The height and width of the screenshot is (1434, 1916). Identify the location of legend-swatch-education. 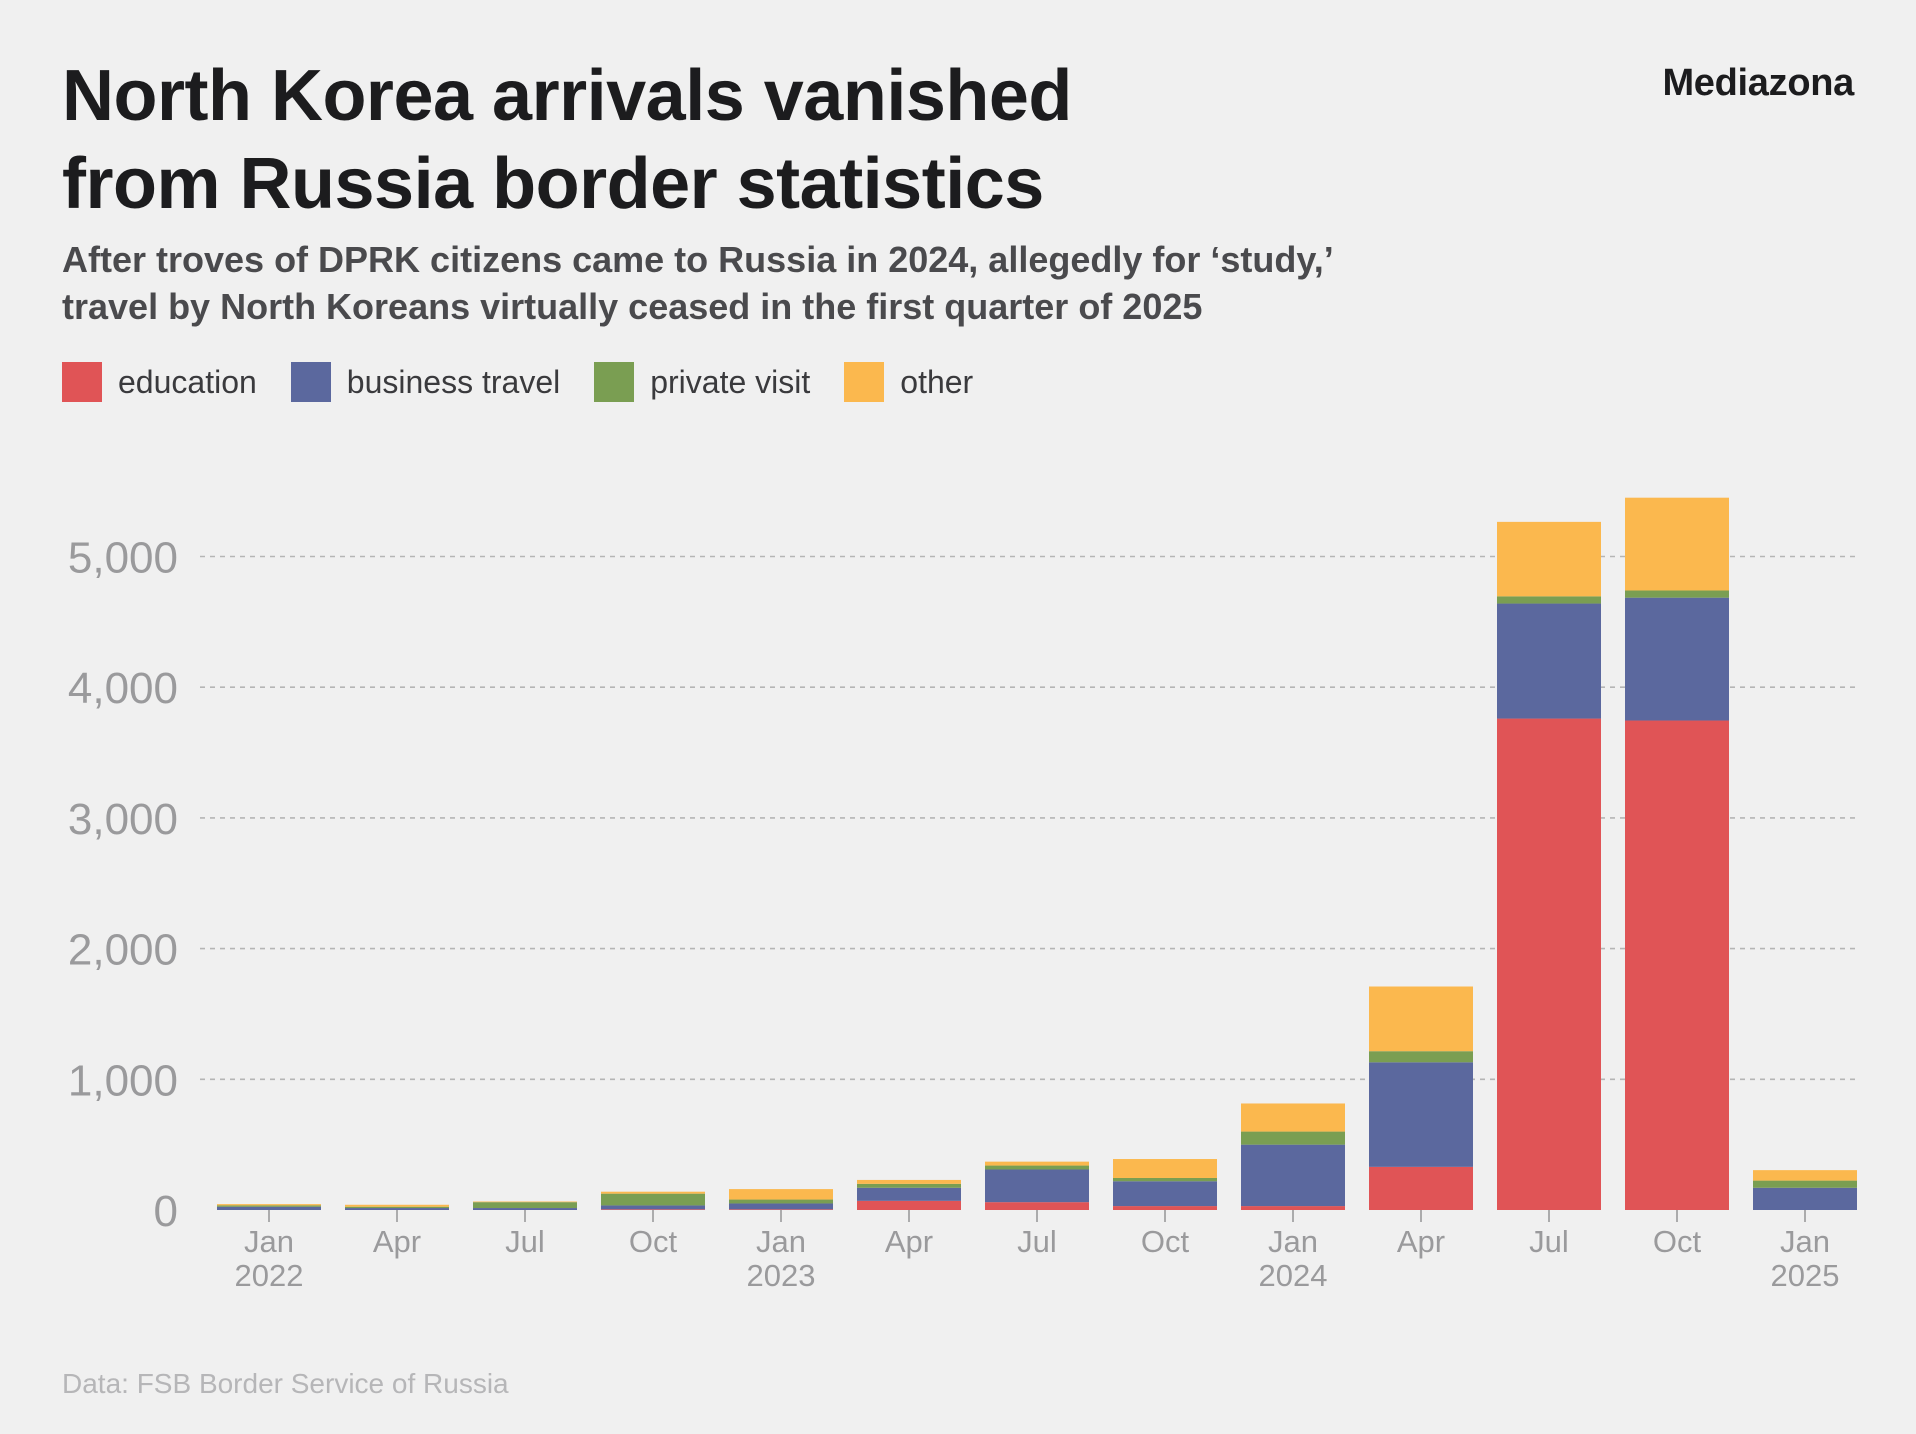
(82, 382).